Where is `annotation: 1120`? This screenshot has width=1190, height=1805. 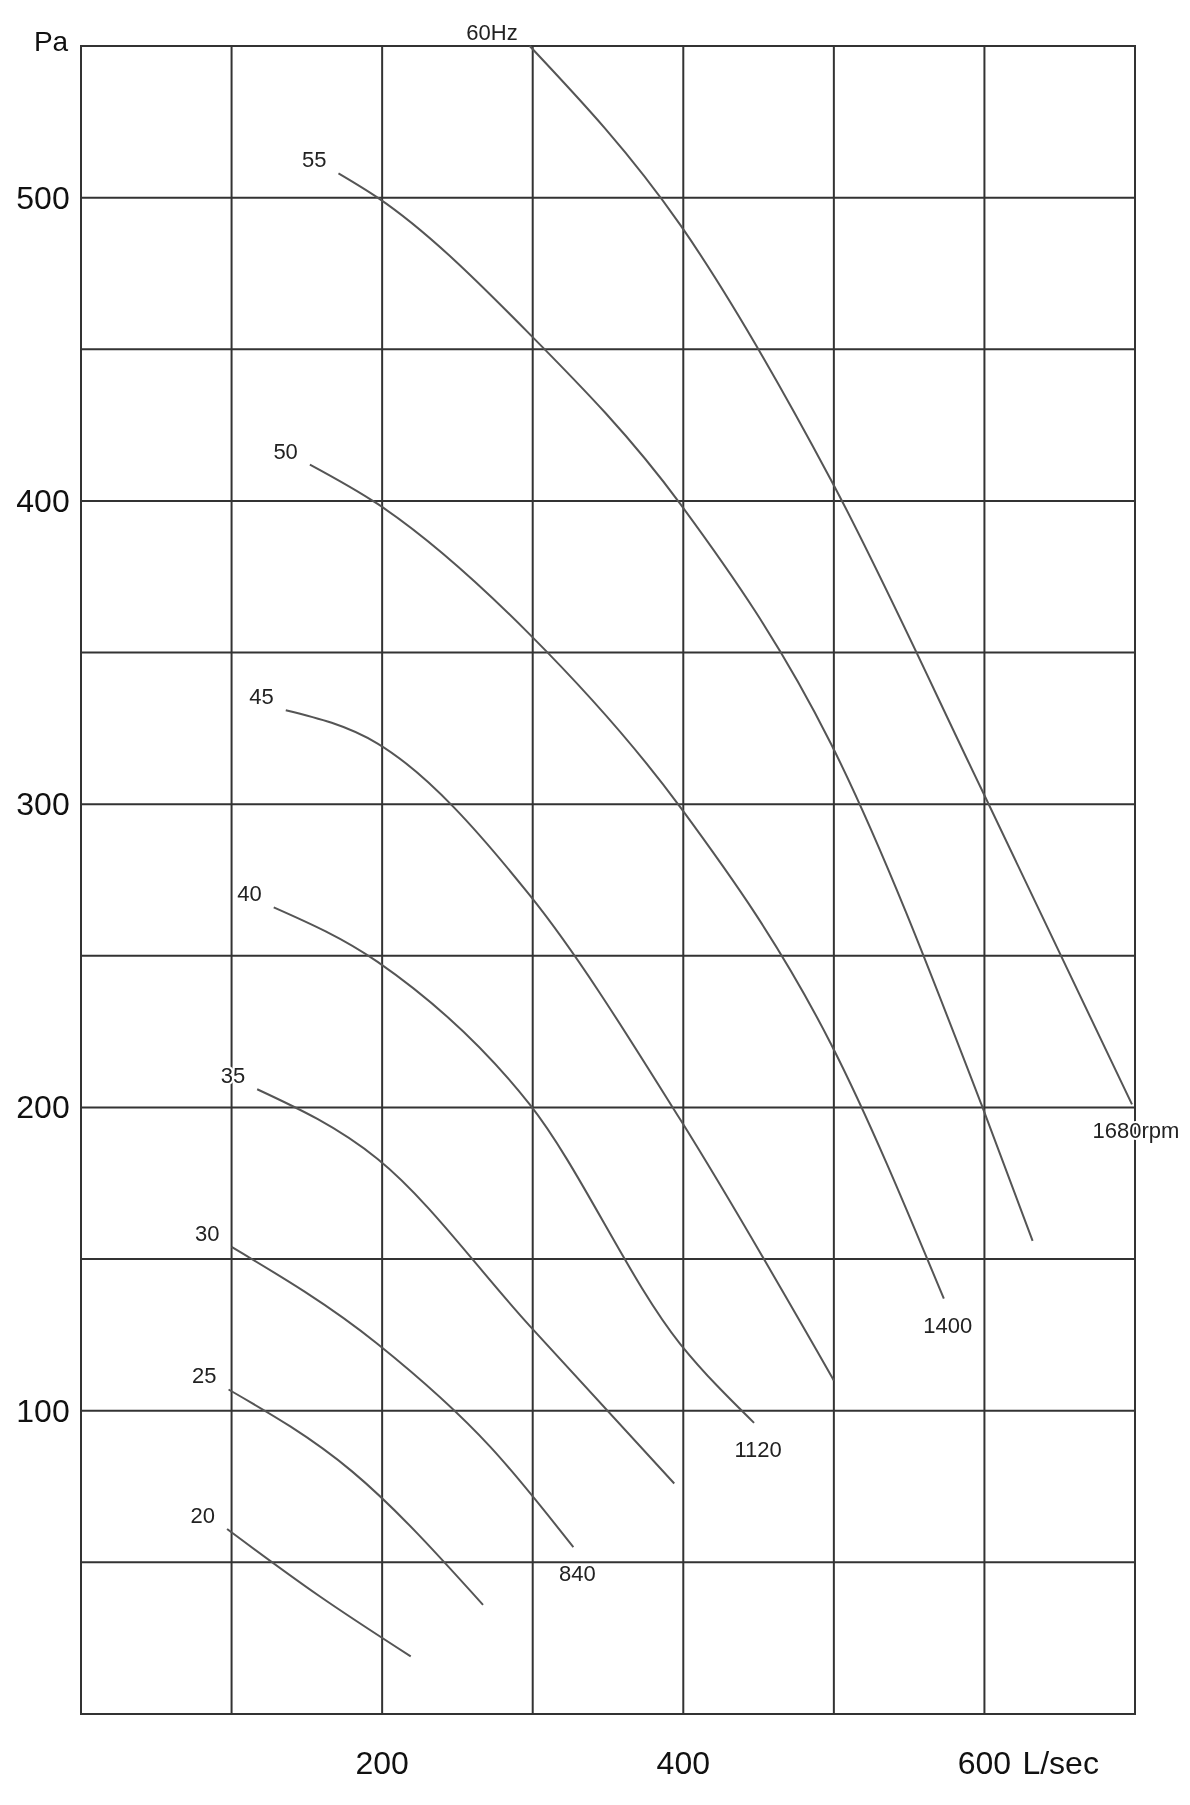 annotation: 1120 is located at coordinates (758, 1449).